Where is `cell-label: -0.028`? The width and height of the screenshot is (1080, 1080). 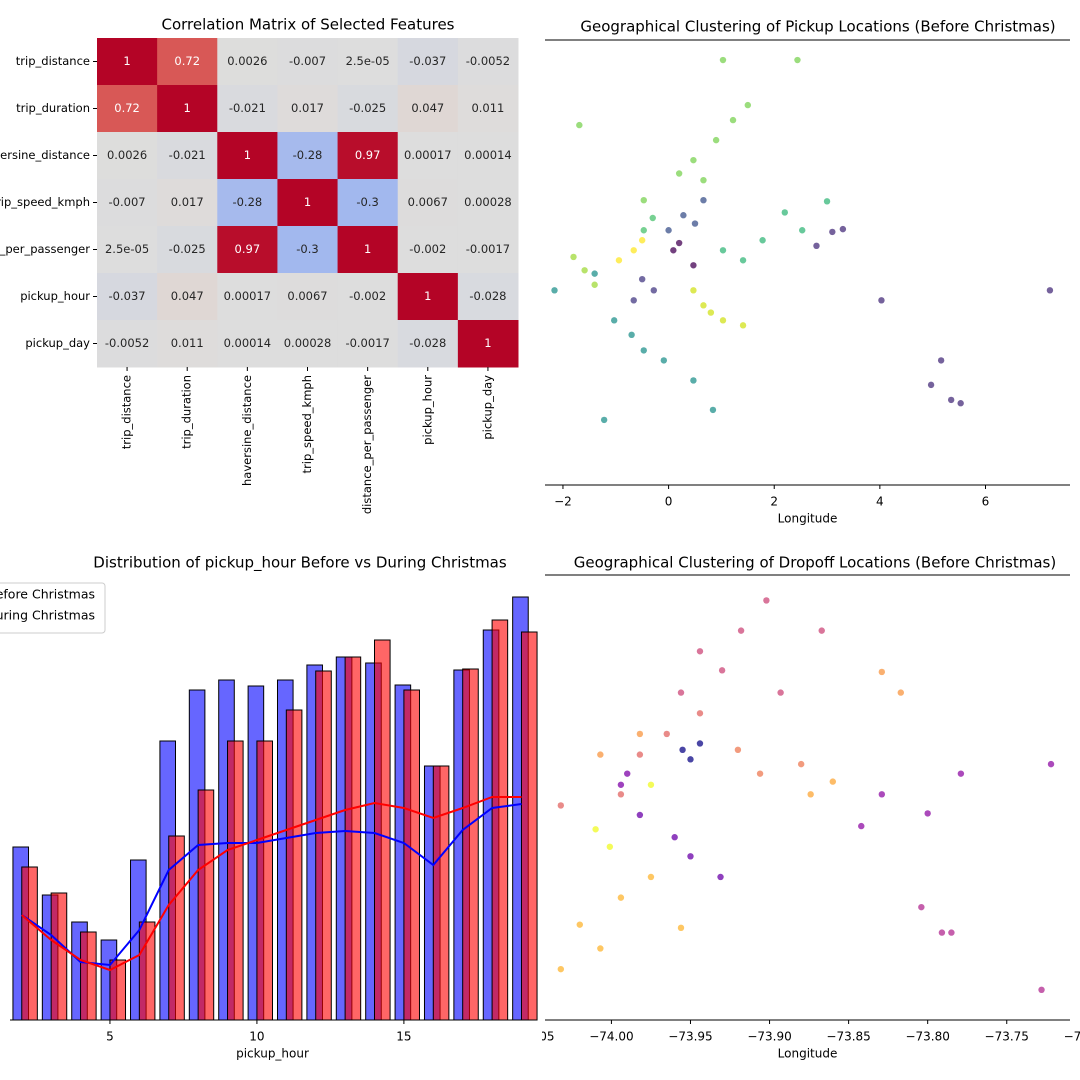
cell-label: -0.028 is located at coordinates (487, 296).